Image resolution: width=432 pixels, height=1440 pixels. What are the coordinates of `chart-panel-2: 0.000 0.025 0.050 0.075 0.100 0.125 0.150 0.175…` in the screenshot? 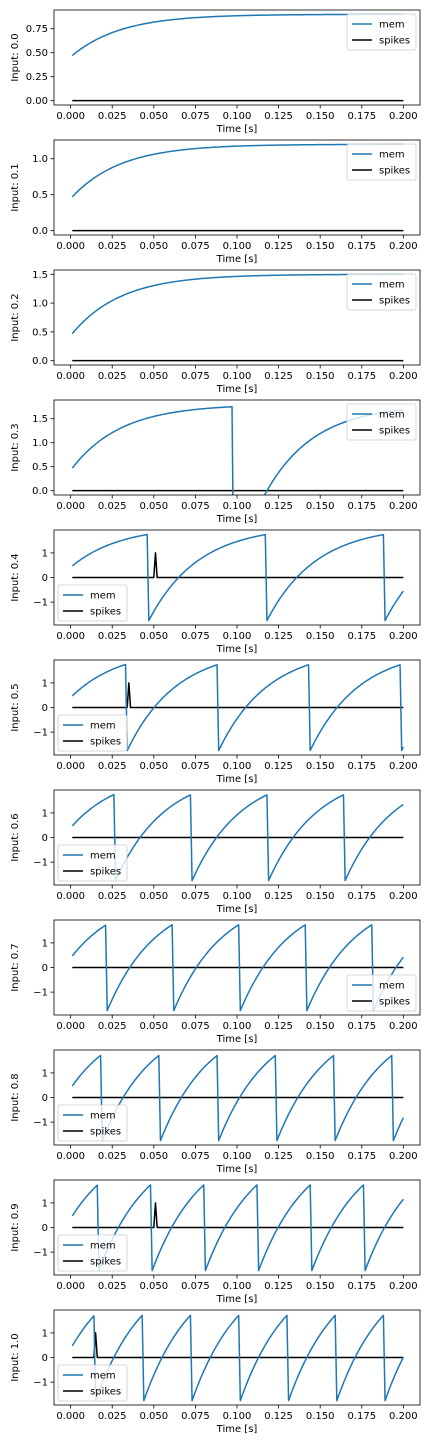 It's located at (215, 332).